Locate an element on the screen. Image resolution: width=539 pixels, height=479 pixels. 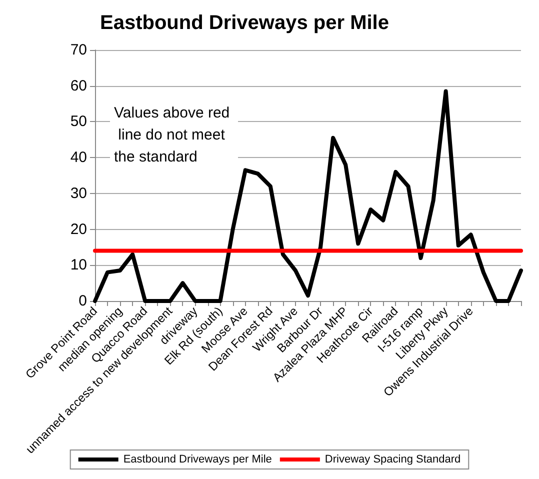
y-tick-label: 50 is located at coordinates (78, 121).